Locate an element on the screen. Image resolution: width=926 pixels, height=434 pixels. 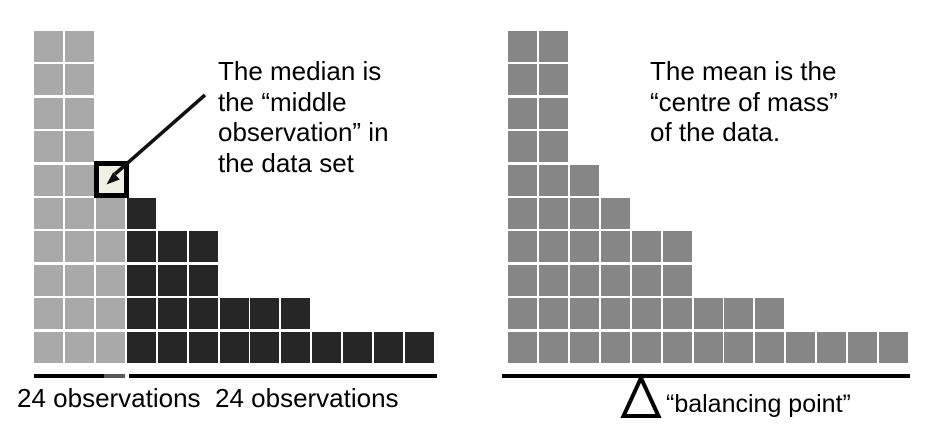
median-annotation-line: The median is is located at coordinates (300, 71).